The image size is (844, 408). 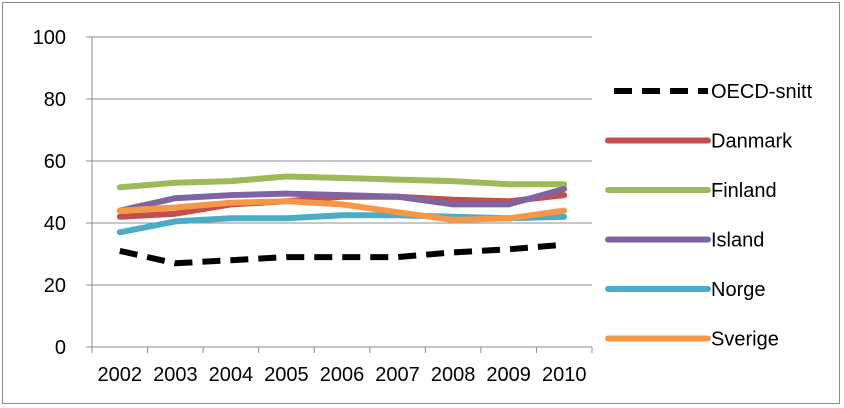 I want to click on legend-label: OECD-snitt, so click(x=762, y=92).